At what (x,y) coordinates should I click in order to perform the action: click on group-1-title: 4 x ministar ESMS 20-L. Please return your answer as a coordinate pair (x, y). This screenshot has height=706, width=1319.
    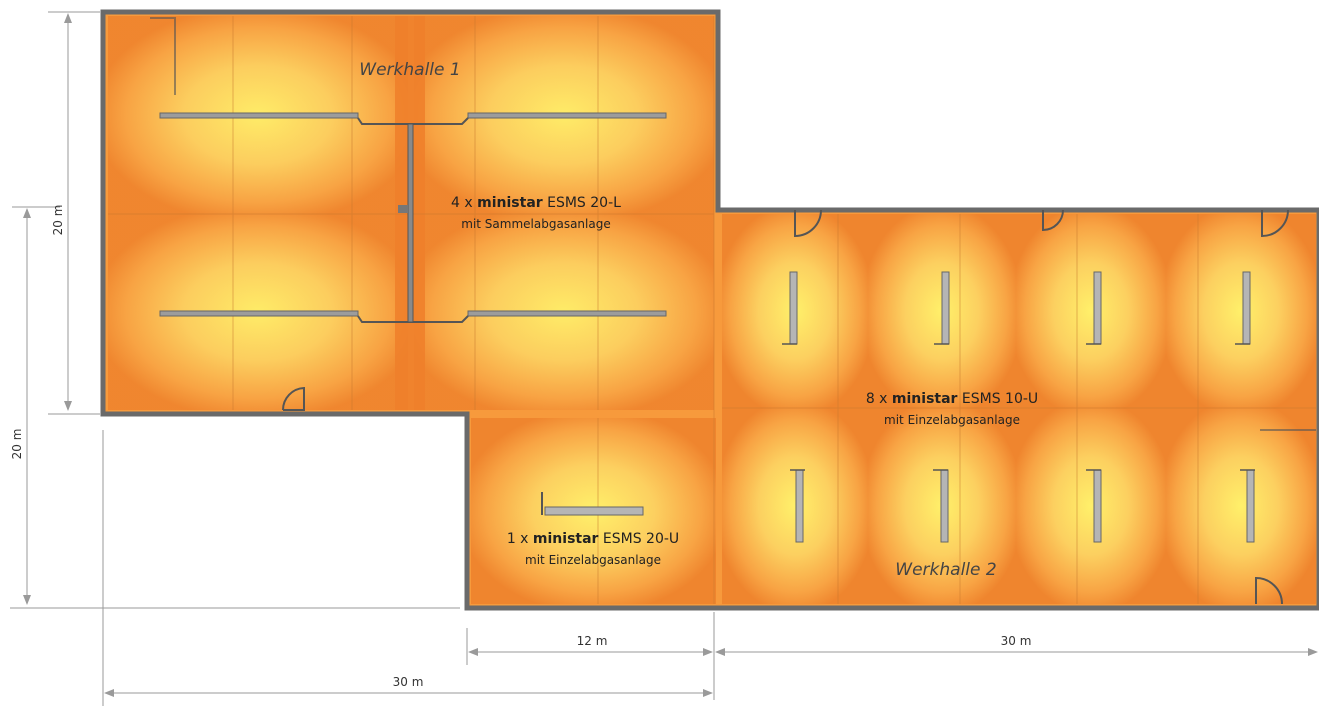
    Looking at the image, I should click on (536, 203).